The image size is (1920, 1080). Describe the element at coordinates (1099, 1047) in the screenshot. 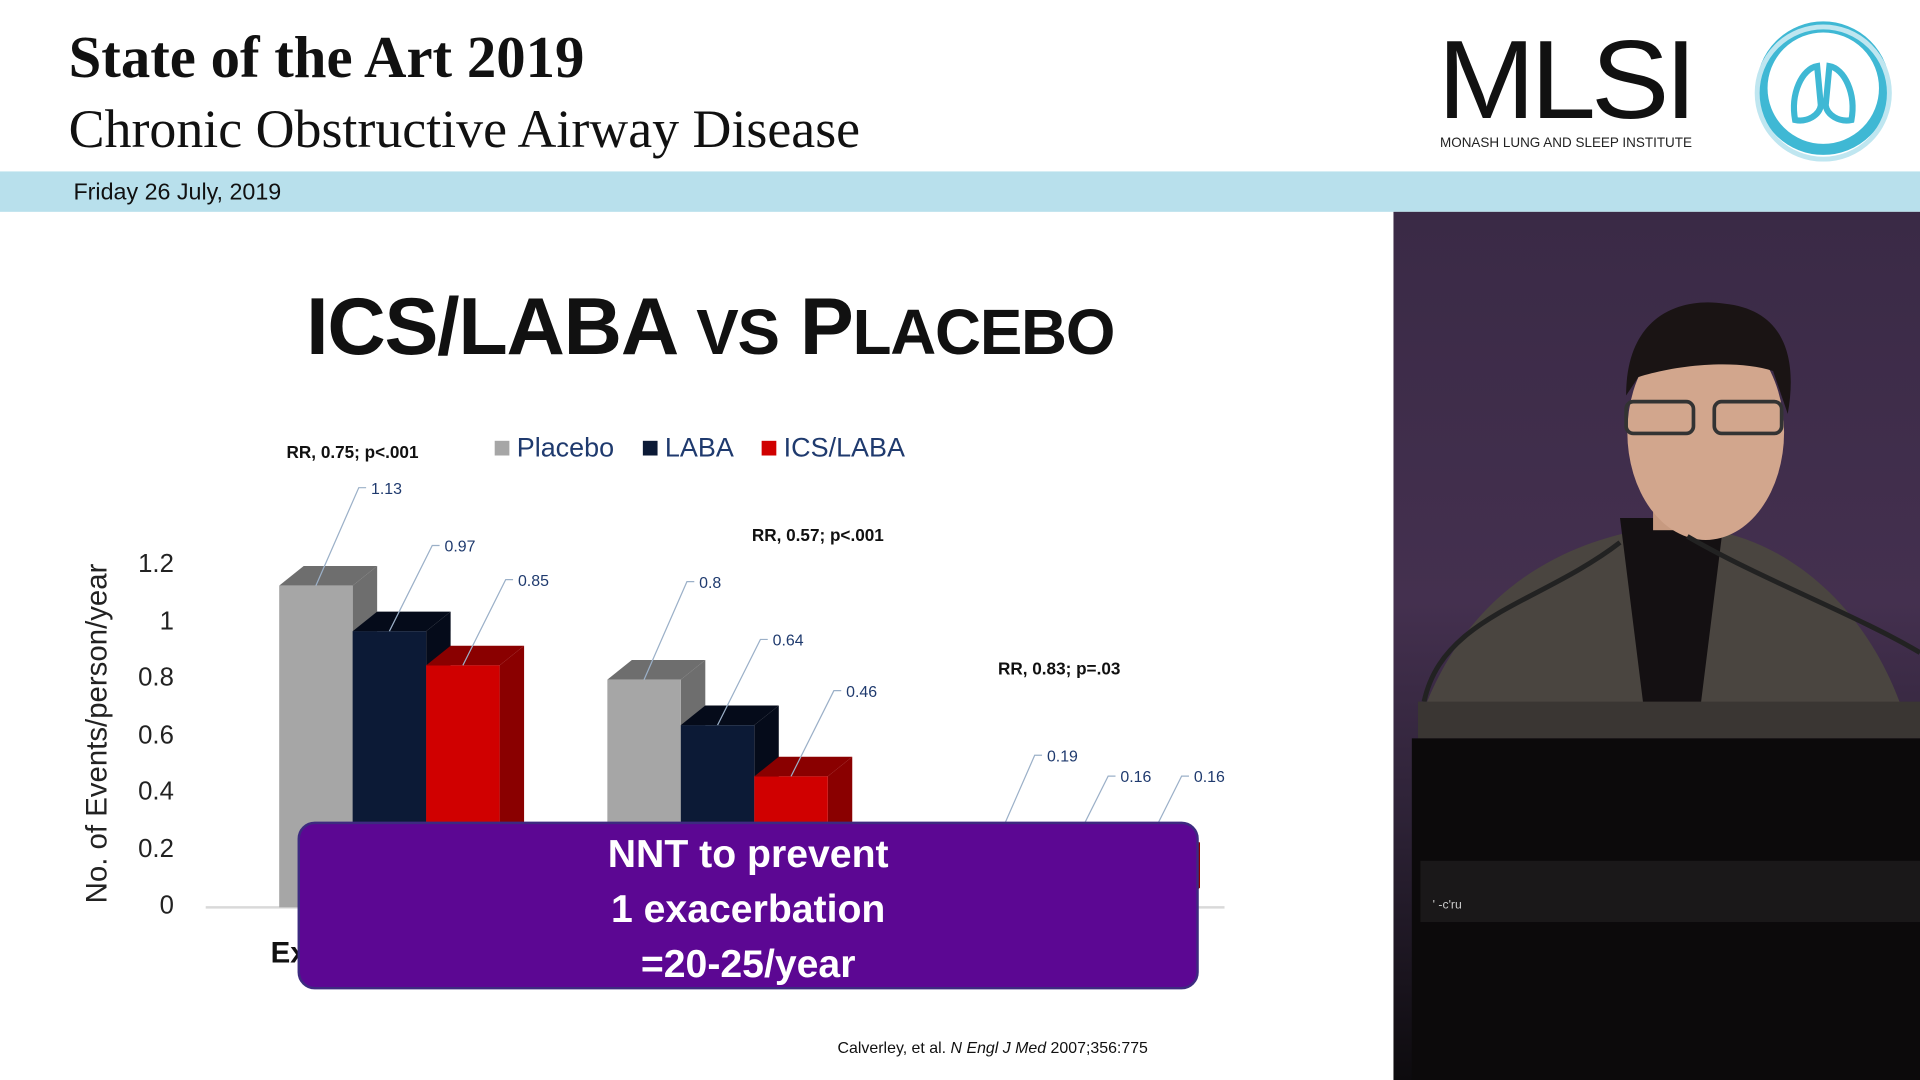

I see `citation-ref: 2007;356:775` at that location.